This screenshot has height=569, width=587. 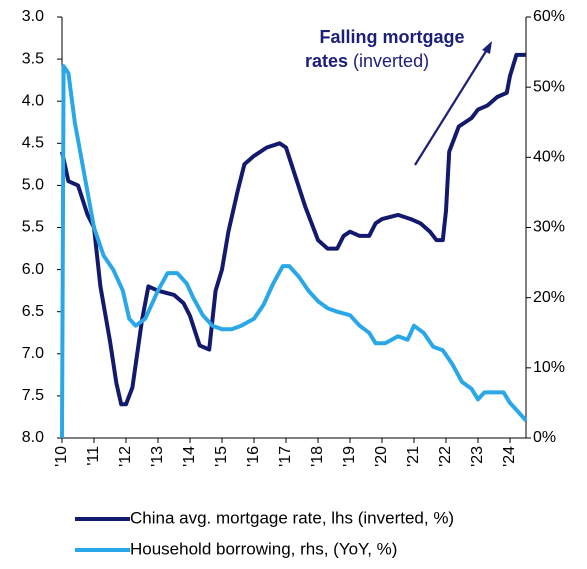 I want to click on x-tick-label: '20, so click(x=381, y=456).